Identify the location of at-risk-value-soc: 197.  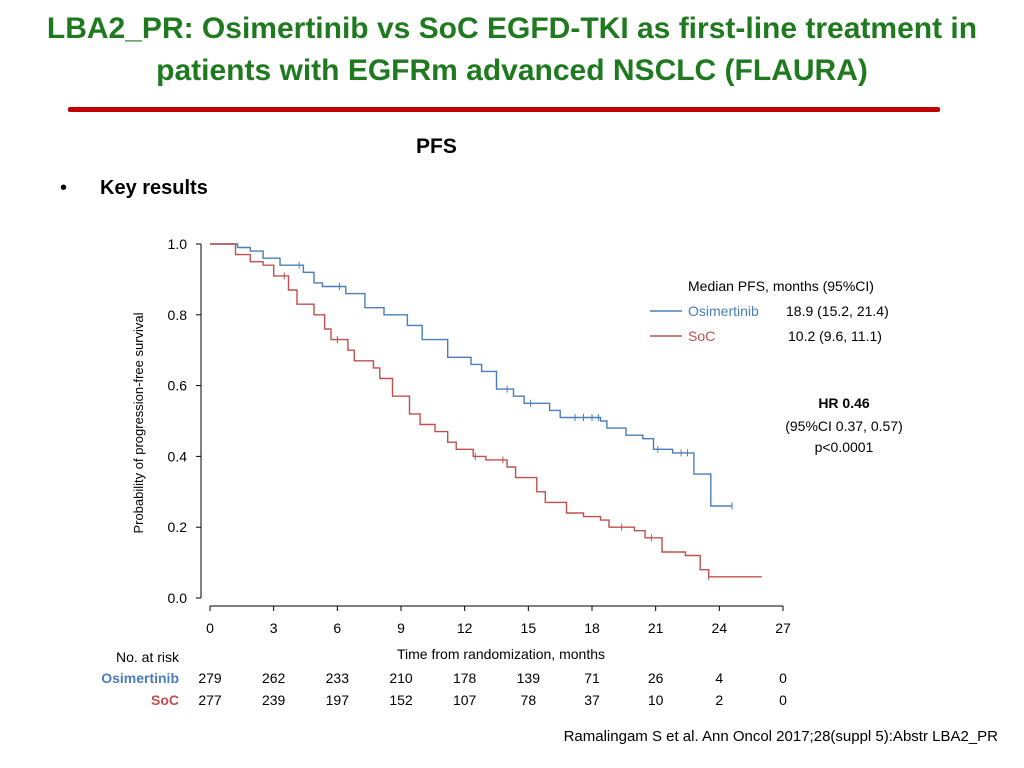
(338, 700).